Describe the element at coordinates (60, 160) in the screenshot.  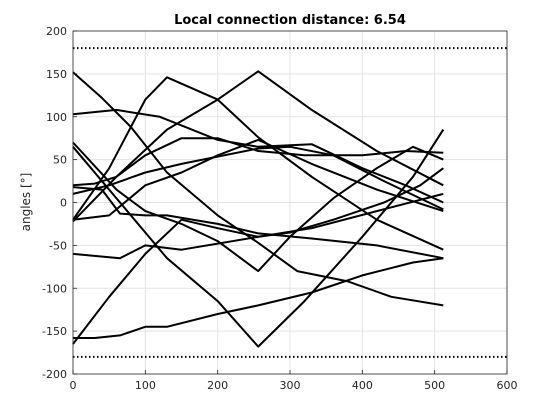
I see `y-tick-label: 50` at that location.